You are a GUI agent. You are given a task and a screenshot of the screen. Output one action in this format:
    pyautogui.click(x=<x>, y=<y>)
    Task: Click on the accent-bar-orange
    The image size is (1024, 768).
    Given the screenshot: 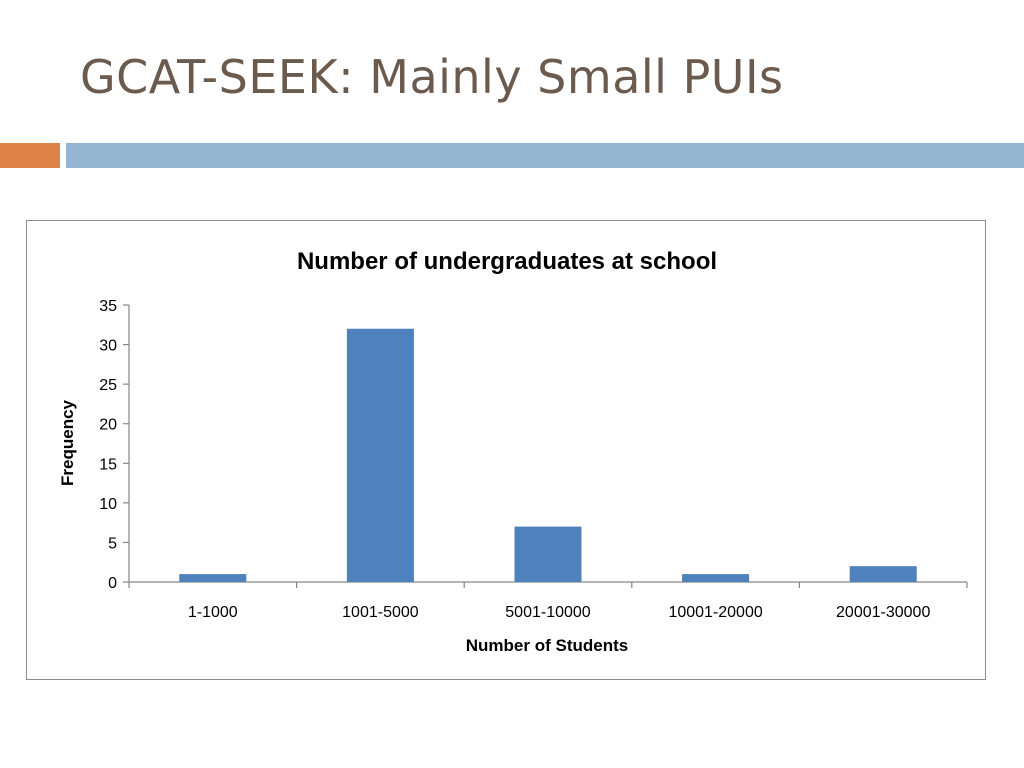 What is the action you would take?
    pyautogui.click(x=30, y=155)
    